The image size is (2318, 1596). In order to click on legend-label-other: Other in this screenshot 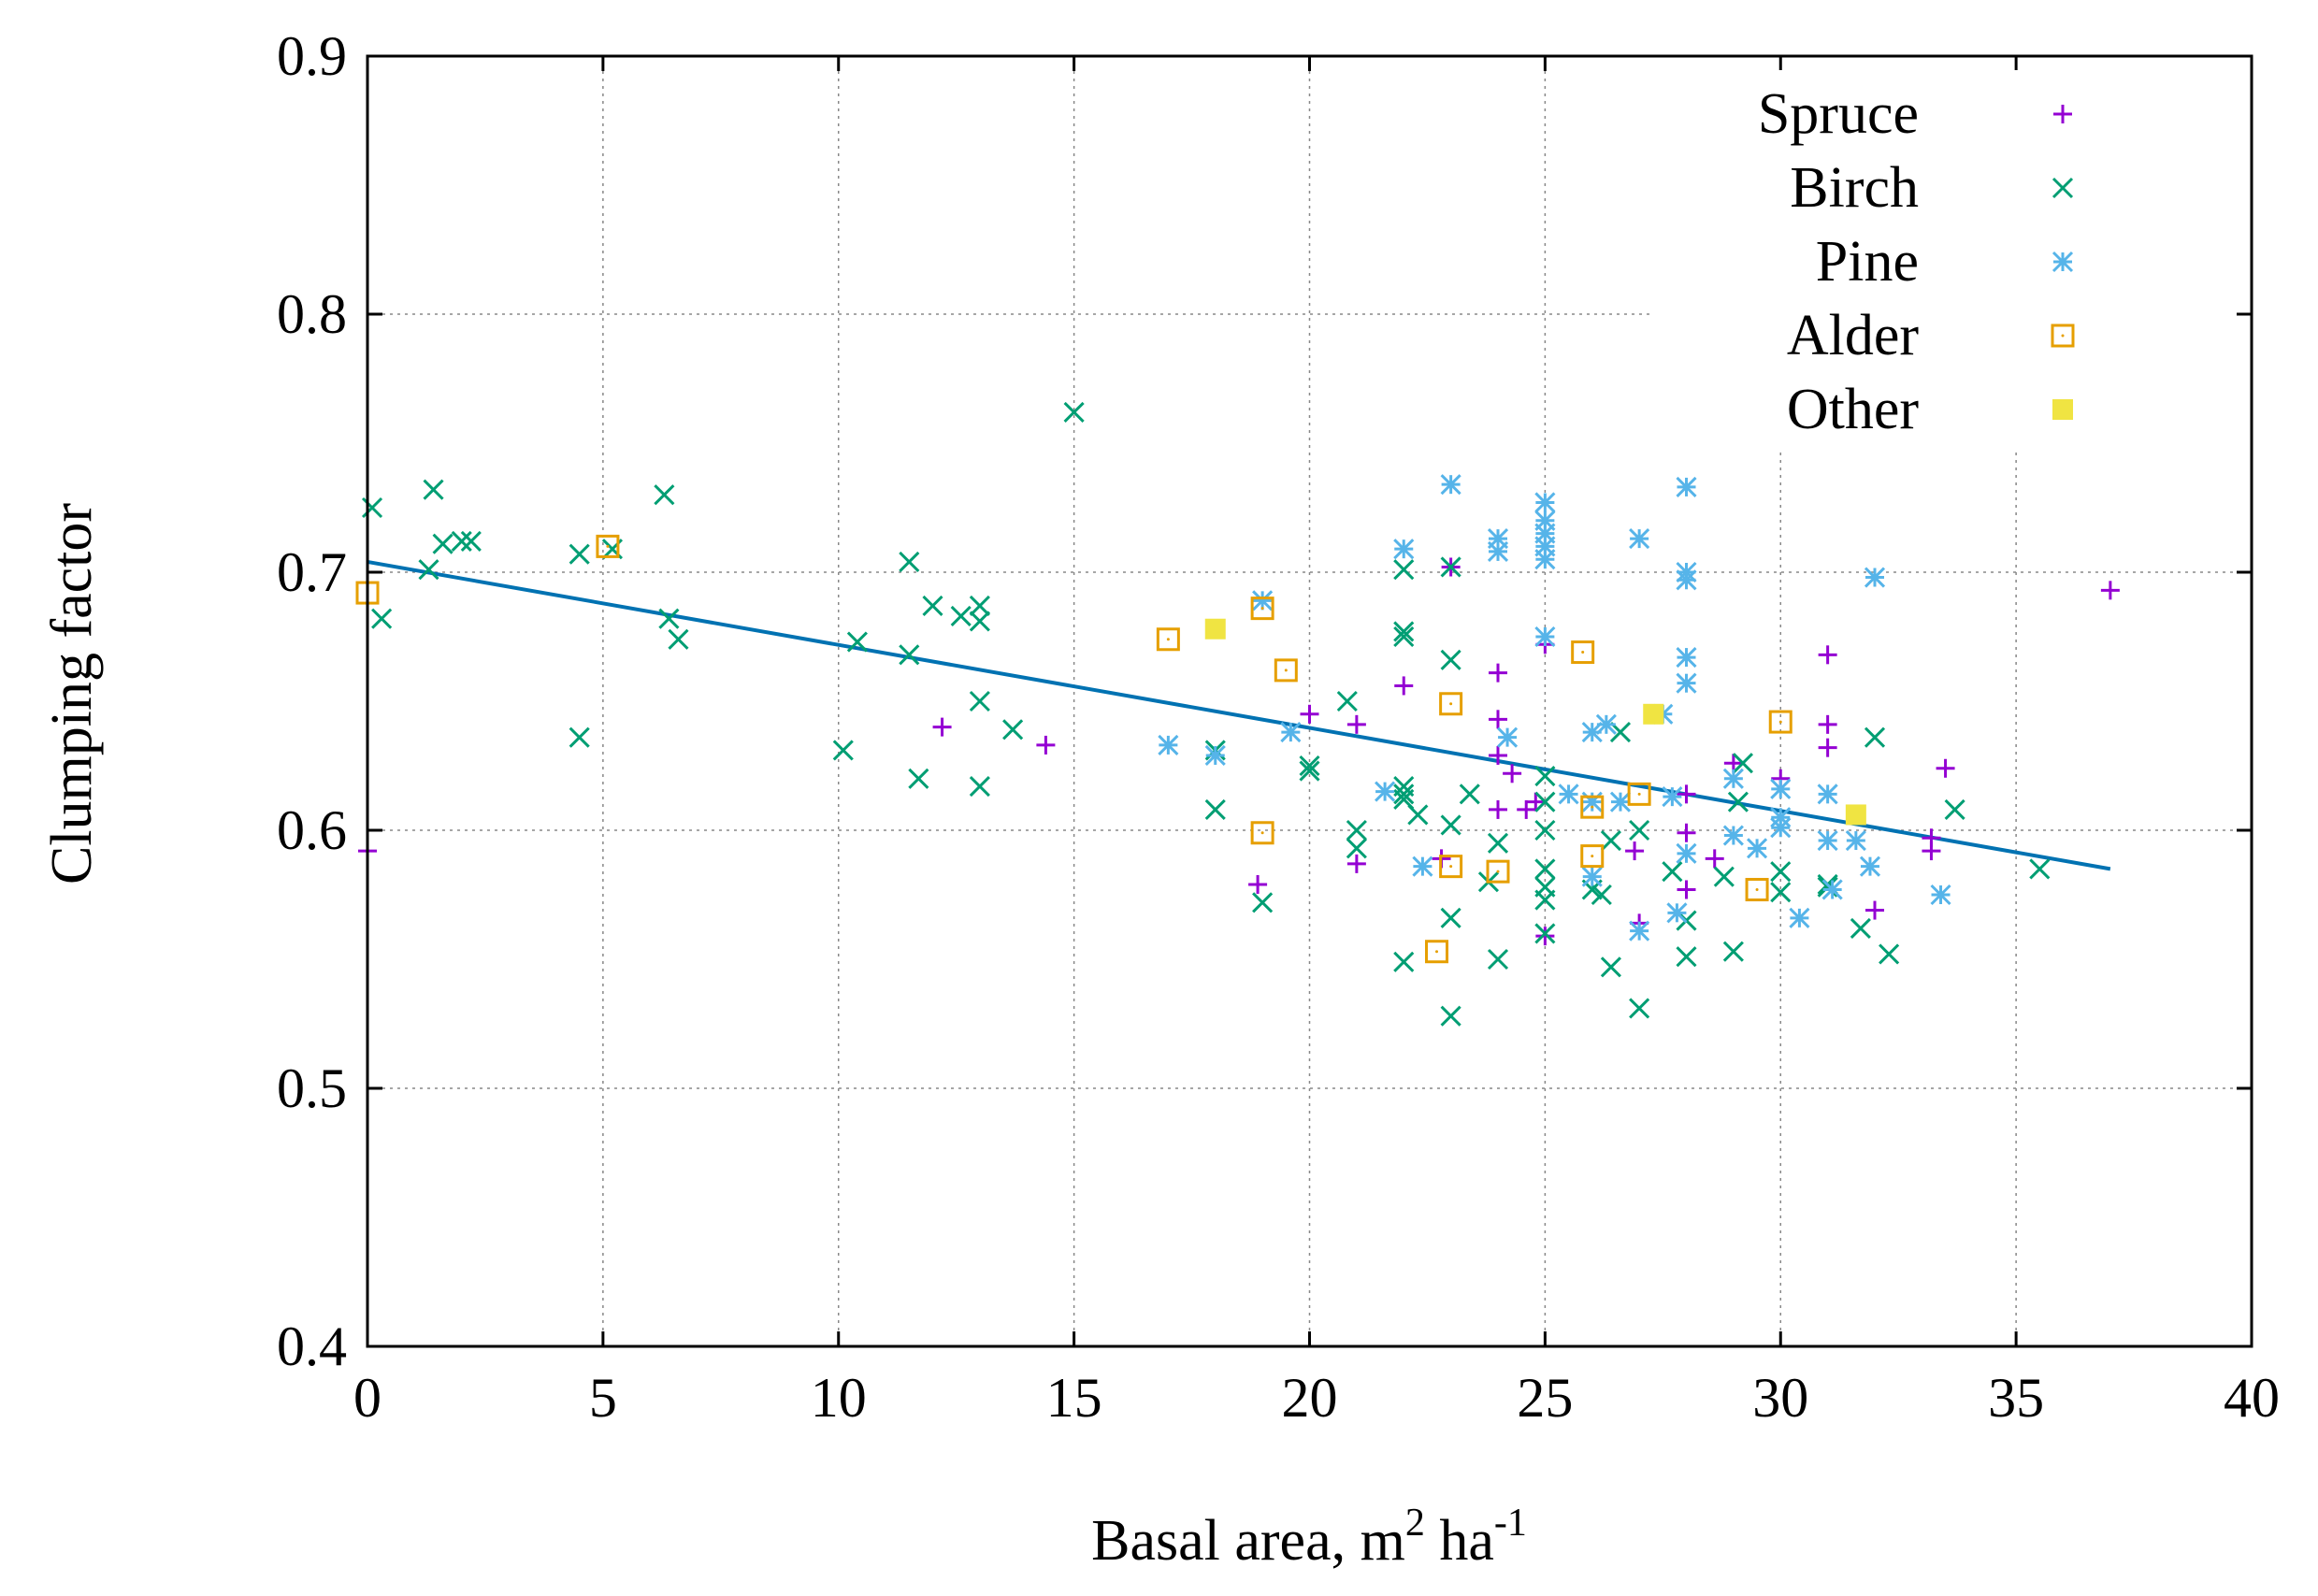, I will do `click(1853, 409)`.